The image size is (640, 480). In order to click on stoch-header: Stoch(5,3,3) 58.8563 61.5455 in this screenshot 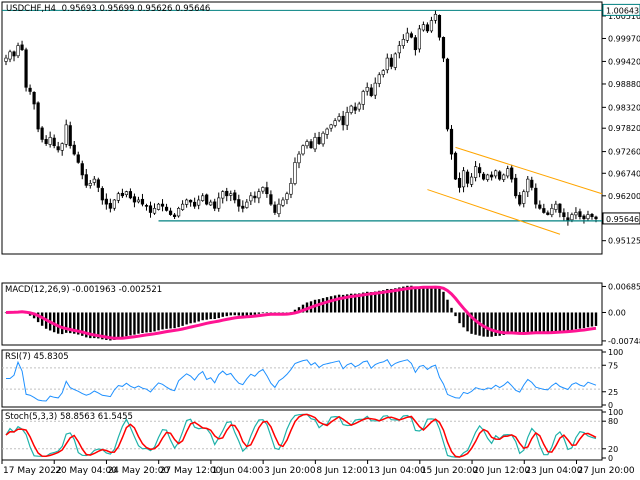, I will do `click(69, 417)`.